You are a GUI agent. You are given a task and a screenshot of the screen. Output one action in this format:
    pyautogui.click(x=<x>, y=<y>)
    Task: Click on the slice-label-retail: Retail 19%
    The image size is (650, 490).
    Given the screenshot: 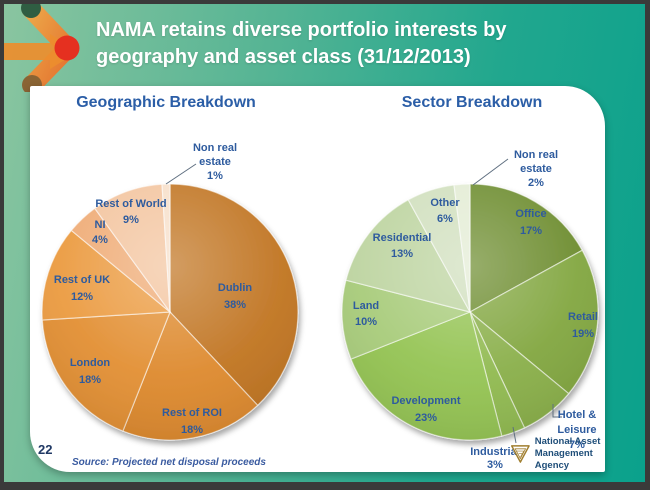 What is the action you would take?
    pyautogui.click(x=583, y=325)
    